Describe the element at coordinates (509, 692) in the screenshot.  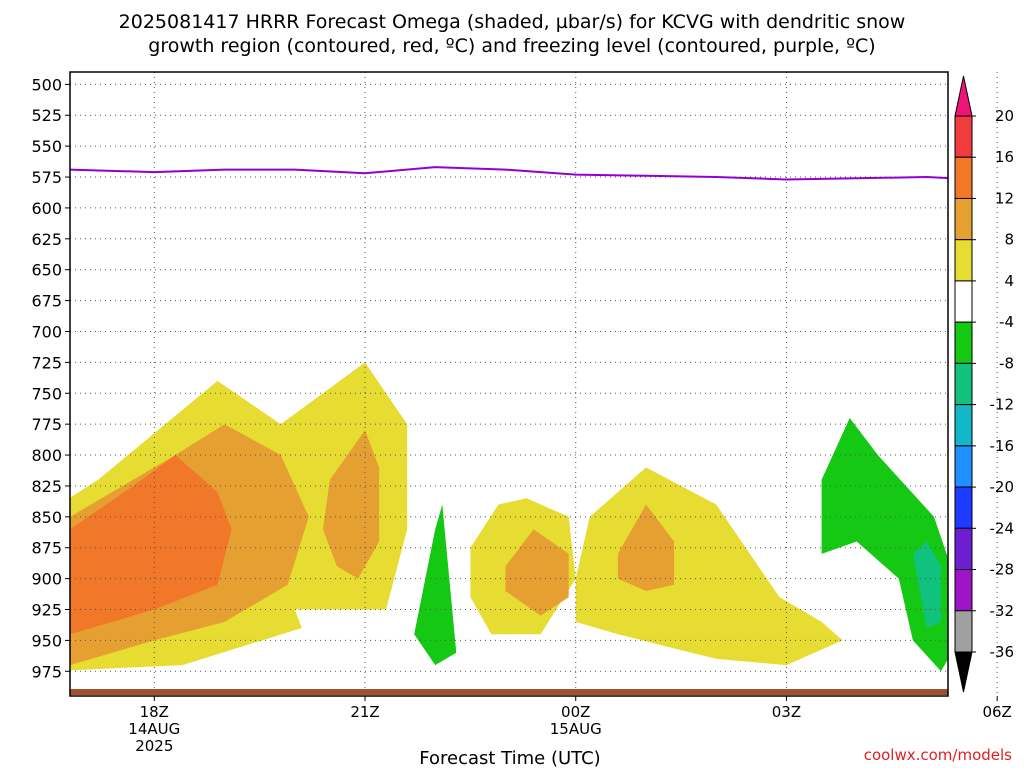
I see `ground-strip` at that location.